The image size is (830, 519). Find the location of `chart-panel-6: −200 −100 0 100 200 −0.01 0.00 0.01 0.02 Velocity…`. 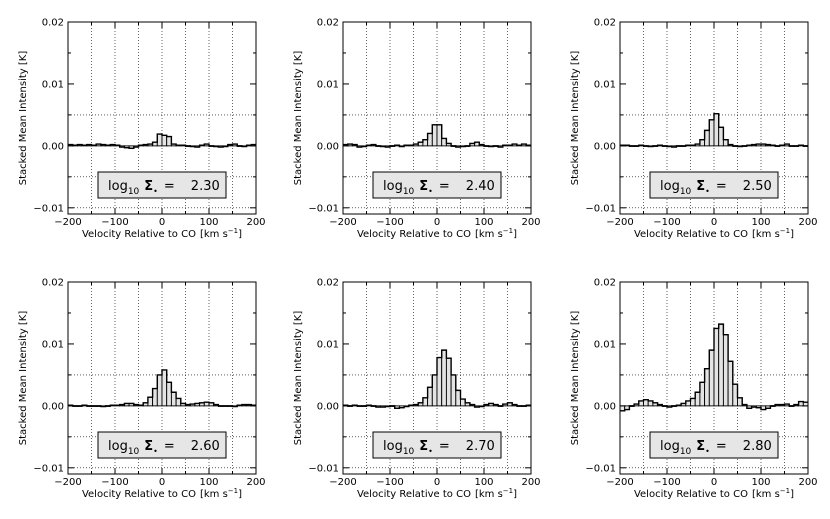

chart-panel-6: −200 −100 0 100 200 −0.01 0.00 0.01 0.02 Velocity… is located at coordinates (694, 389).